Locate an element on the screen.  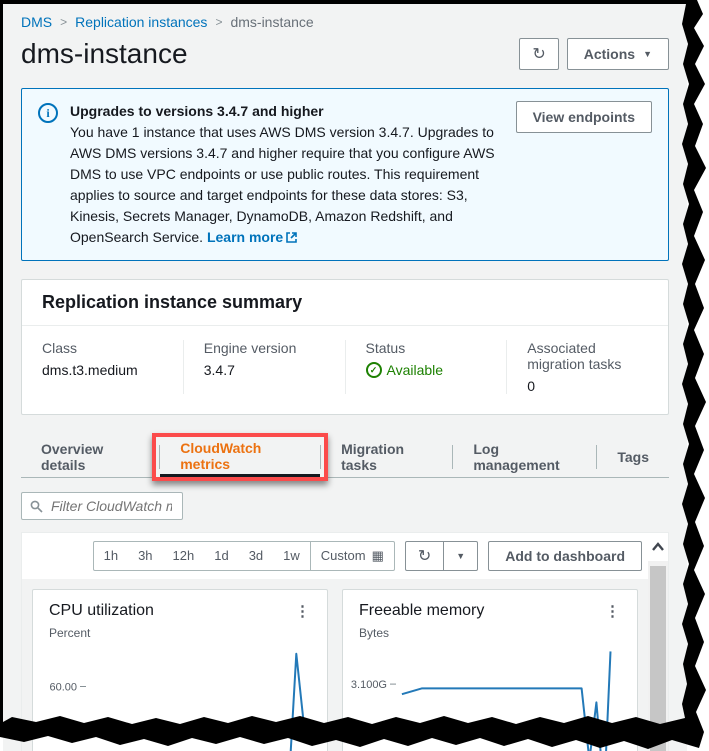
metrics-filter-field is located at coordinates (102, 506).